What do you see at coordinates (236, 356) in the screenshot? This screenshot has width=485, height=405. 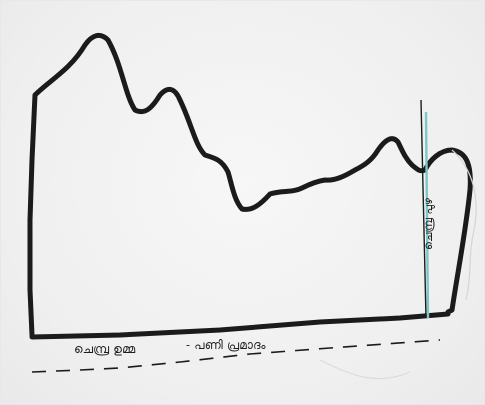 I see `dashed-underline` at bounding box center [236, 356].